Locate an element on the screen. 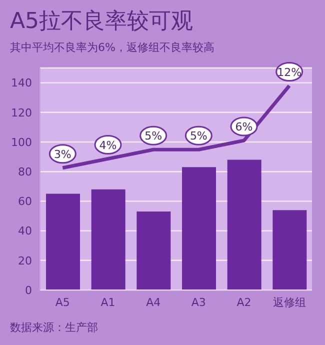  chart-subtitle: 其中平均不良率为6%，返修组不良率较高 is located at coordinates (112, 47).